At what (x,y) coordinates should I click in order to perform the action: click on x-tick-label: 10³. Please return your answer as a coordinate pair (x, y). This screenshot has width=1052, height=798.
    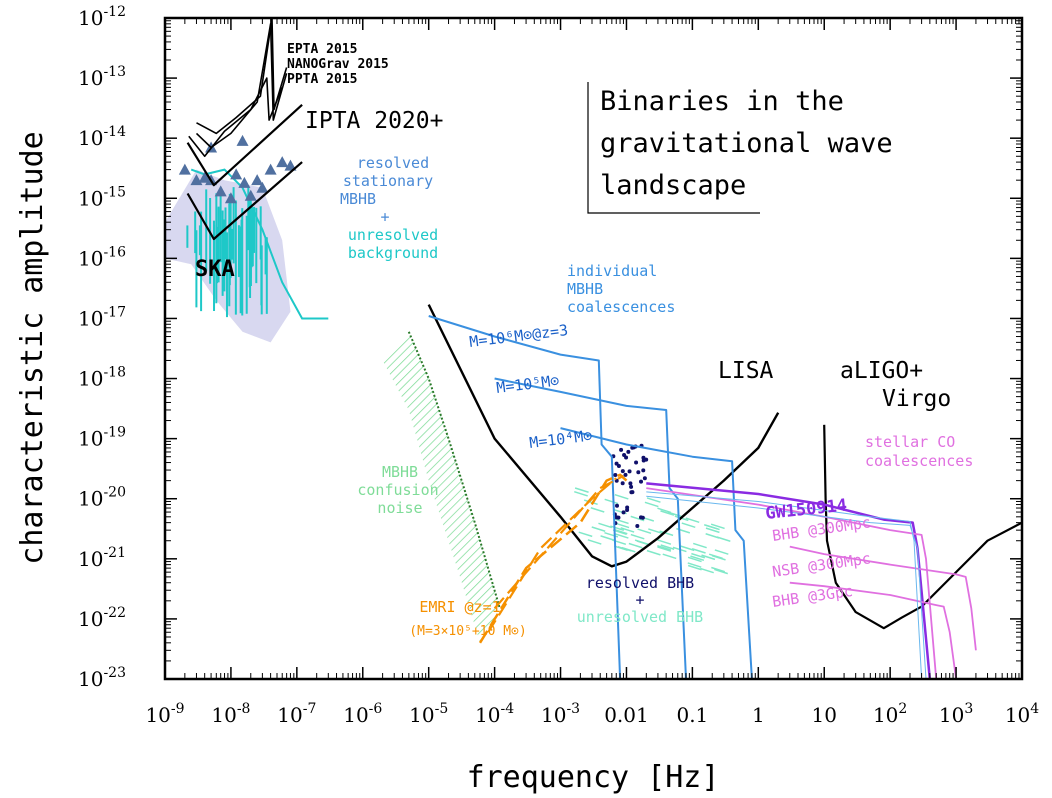
    Looking at the image, I should click on (956, 714).